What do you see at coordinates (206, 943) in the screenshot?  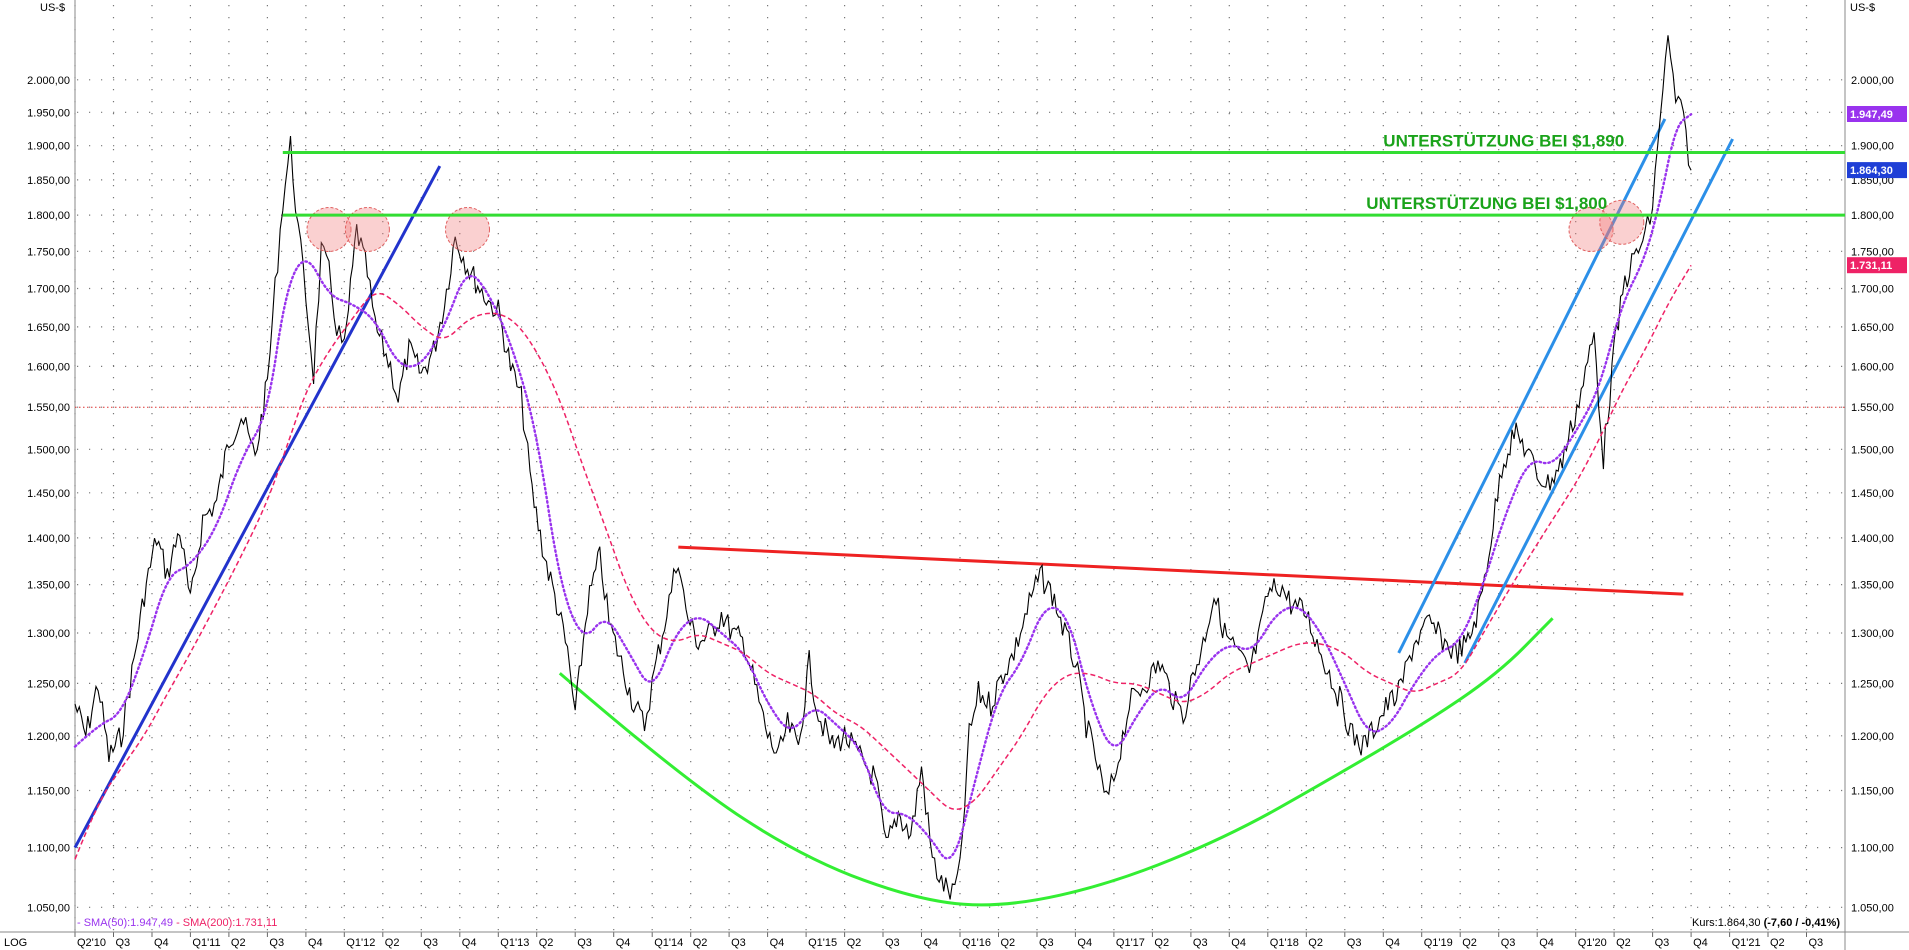 I see `x-tick-label: Q1'11` at bounding box center [206, 943].